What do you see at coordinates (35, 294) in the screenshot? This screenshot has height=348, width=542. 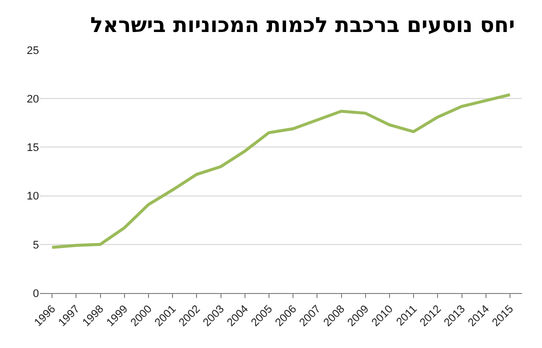 I see `y-tick-label: 0` at bounding box center [35, 294].